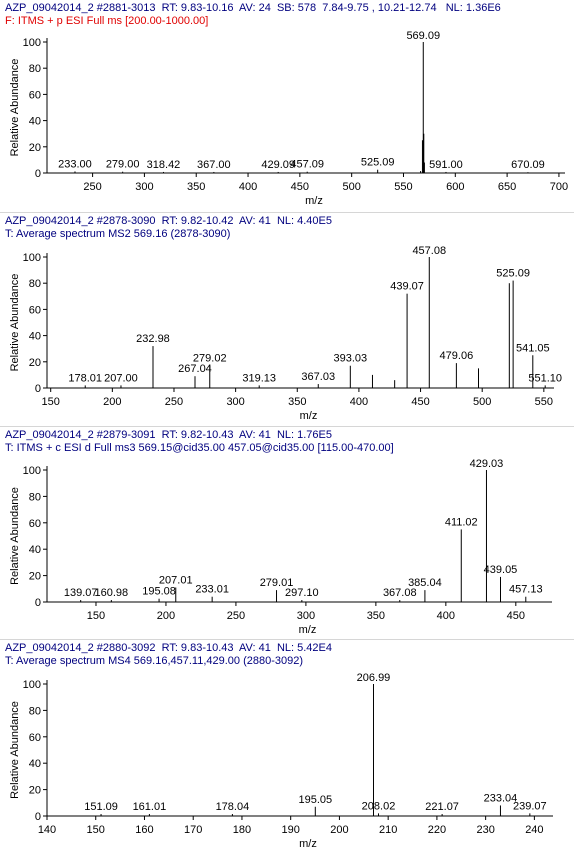 Image resolution: width=574 pixels, height=851 pixels. I want to click on peak-label: 439.07, so click(407, 287).